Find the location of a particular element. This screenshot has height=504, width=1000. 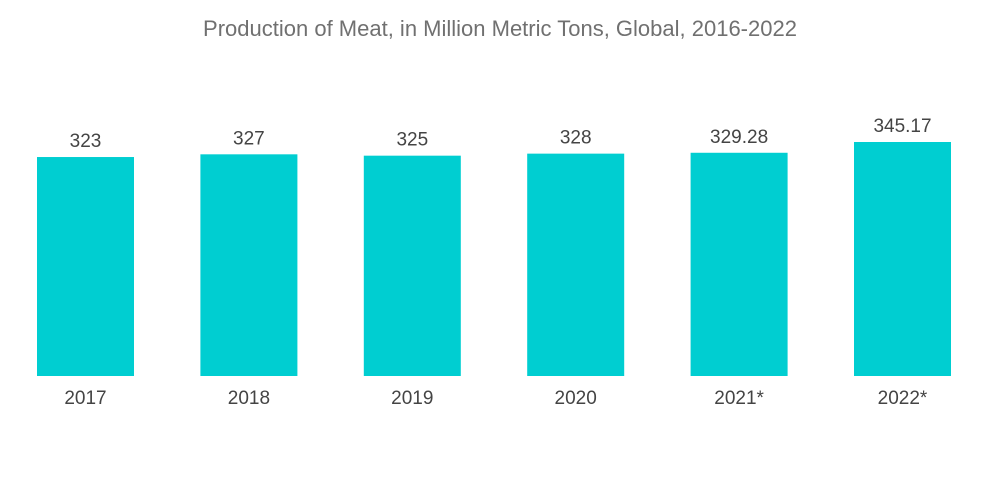

data-label: 323 is located at coordinates (86, 141).